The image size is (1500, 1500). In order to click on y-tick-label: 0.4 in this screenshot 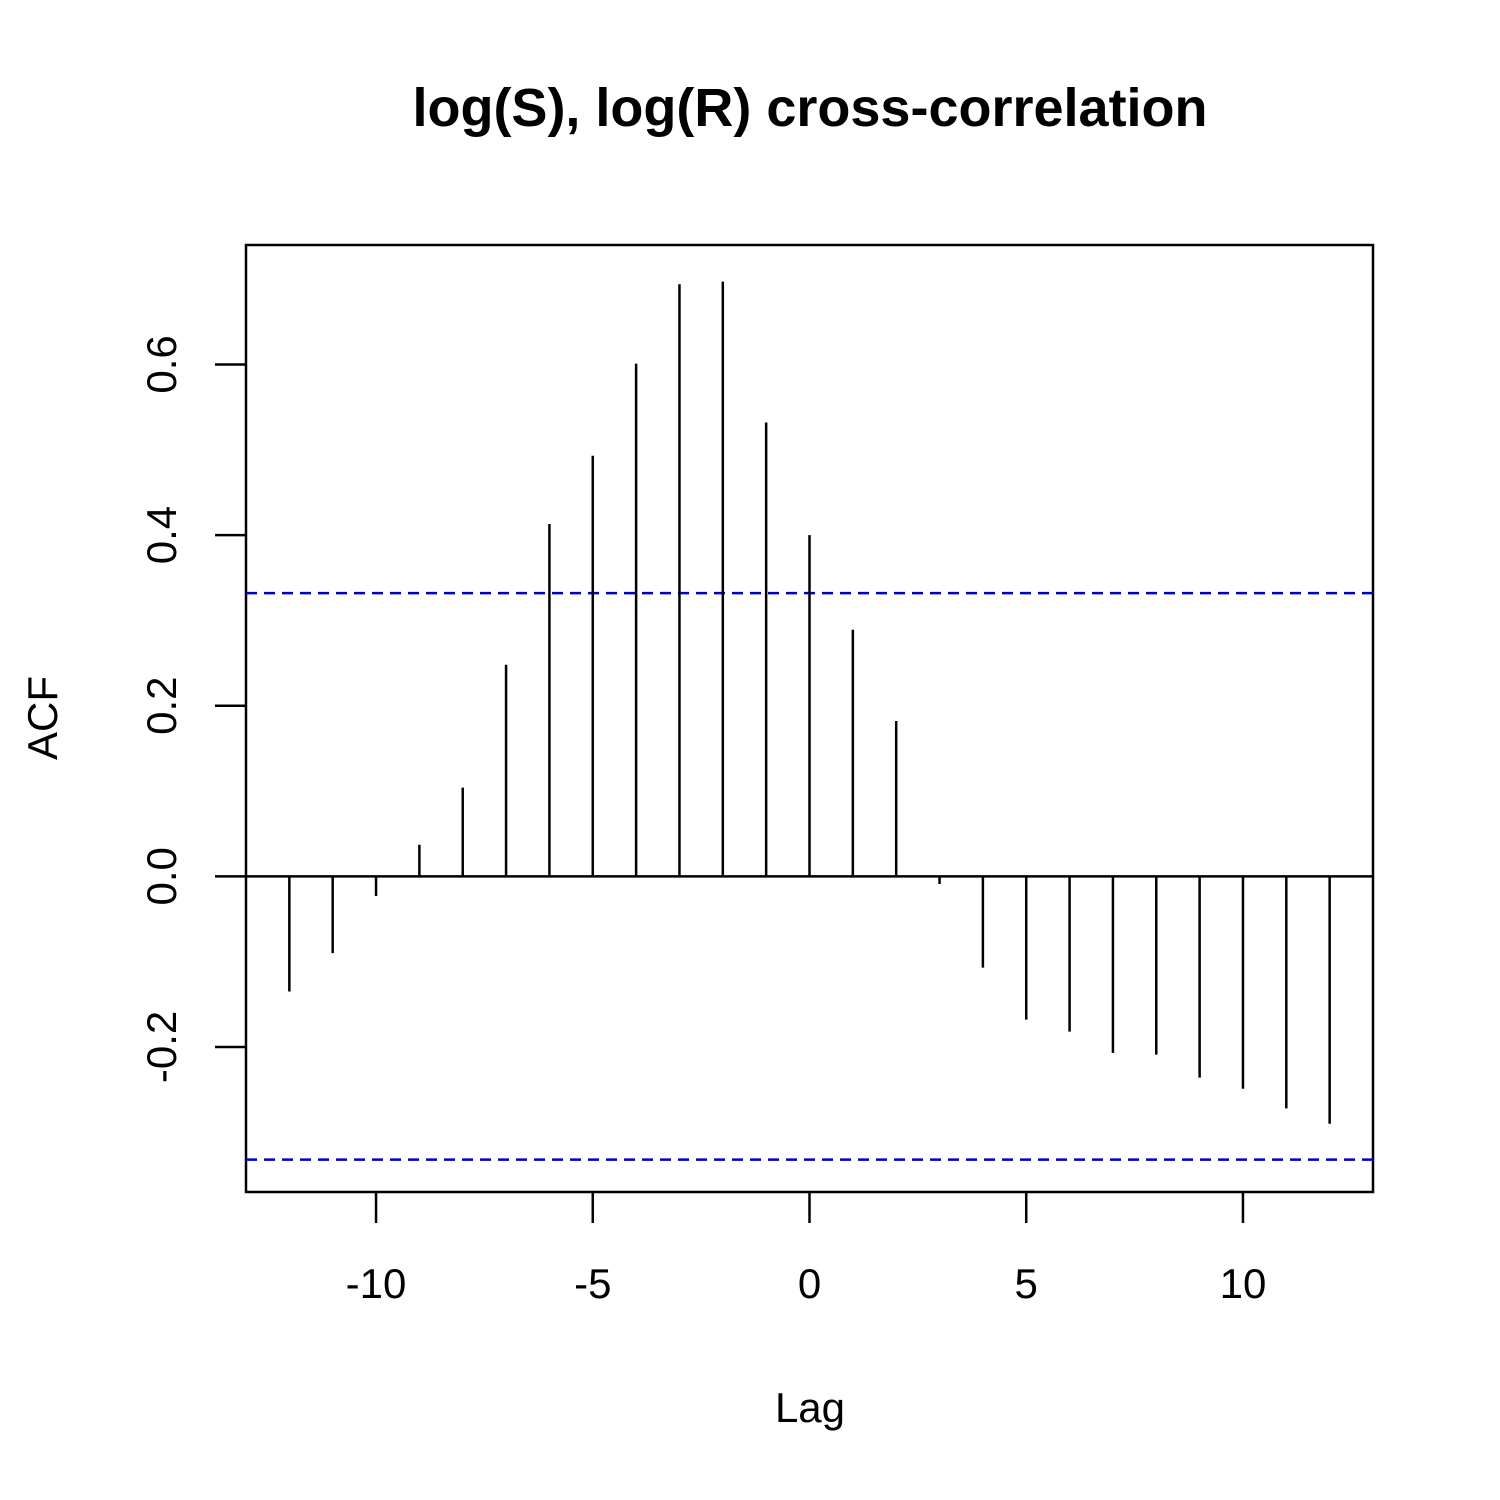, I will do `click(161, 535)`.